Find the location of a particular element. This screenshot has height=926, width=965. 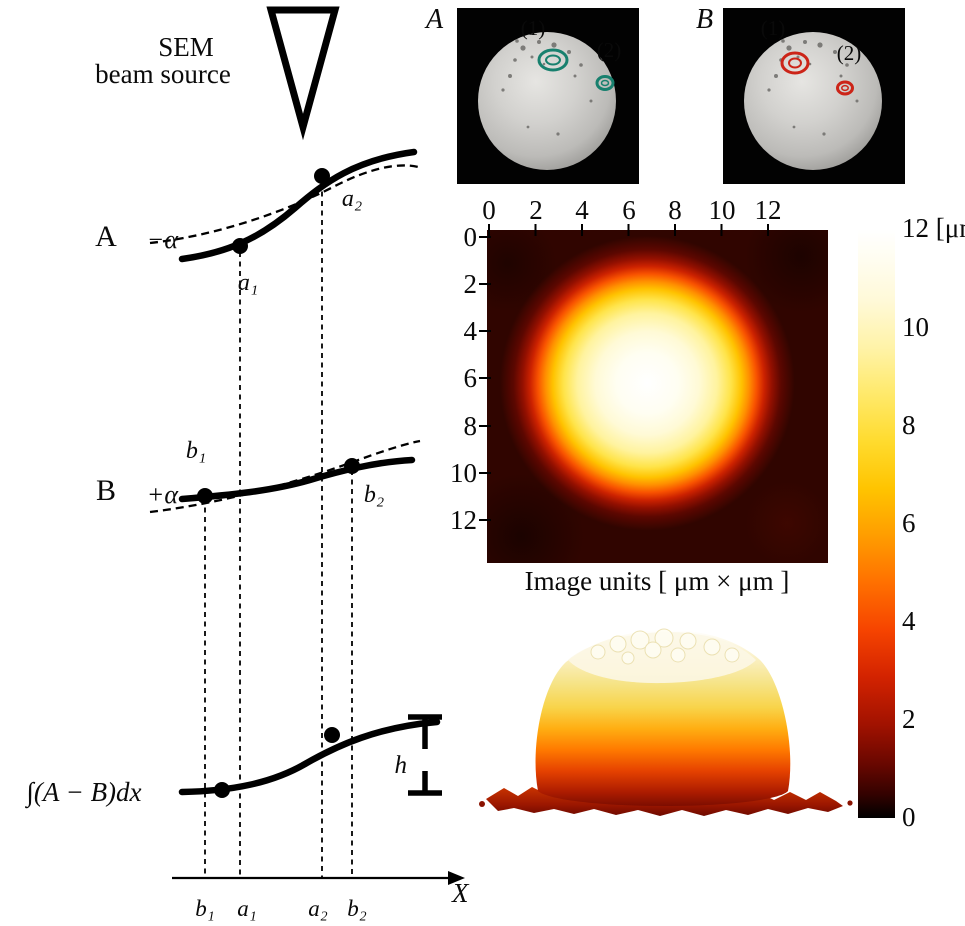

colorbar-tick-4: 4 is located at coordinates (909, 621).